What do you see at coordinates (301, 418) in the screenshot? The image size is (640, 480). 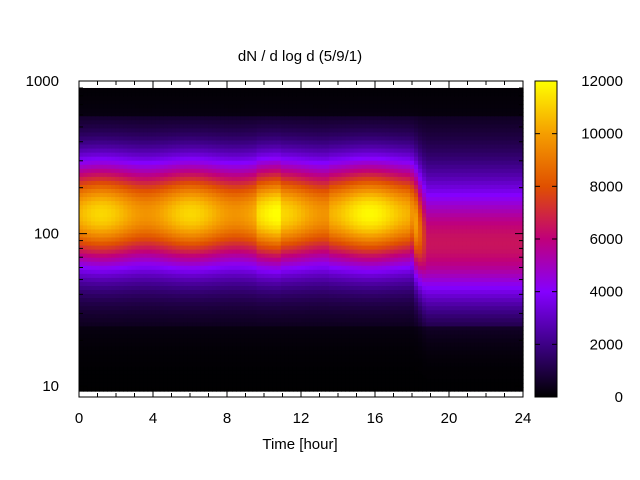 I see `x-tick-label: 12` at bounding box center [301, 418].